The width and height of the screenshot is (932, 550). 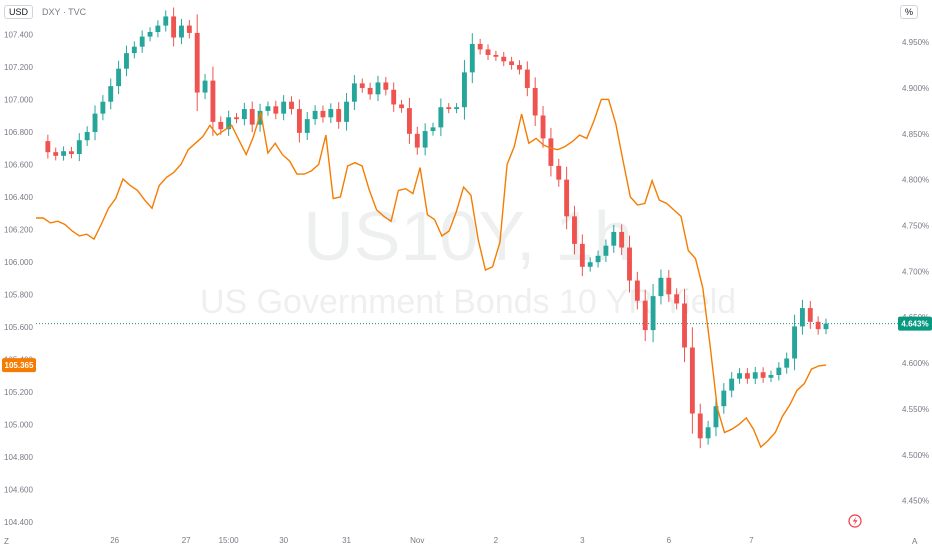 I want to click on us10y-last-price-label-bg, so click(x=915, y=323).